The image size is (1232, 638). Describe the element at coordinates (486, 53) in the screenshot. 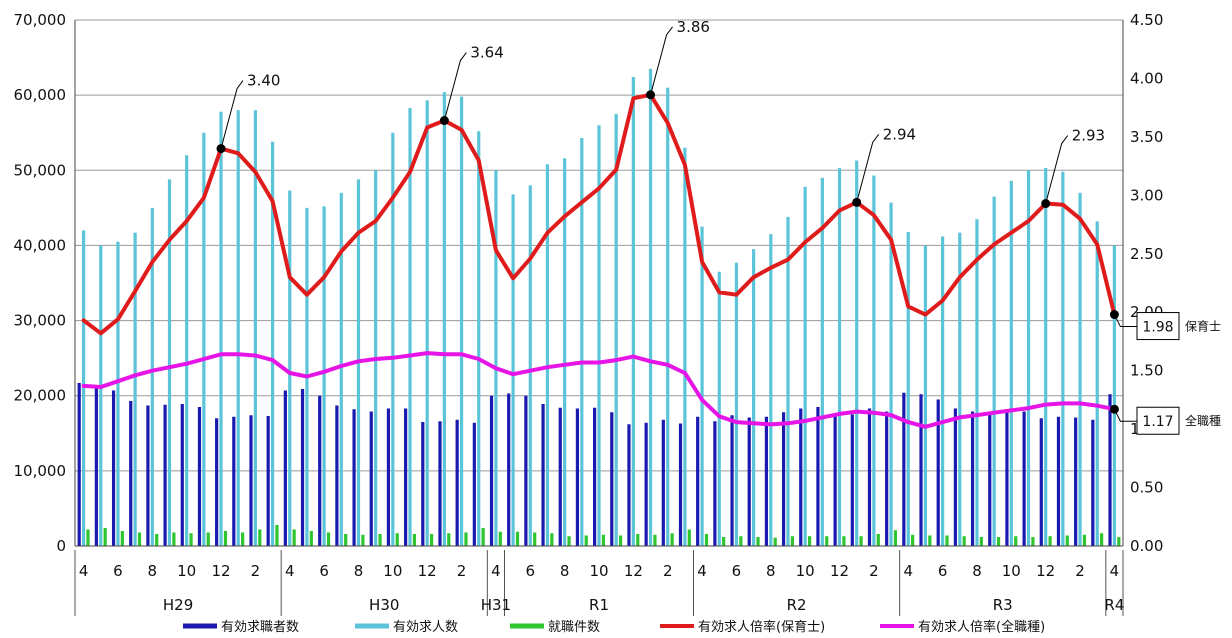

I see `callout-label: 3.64` at that location.